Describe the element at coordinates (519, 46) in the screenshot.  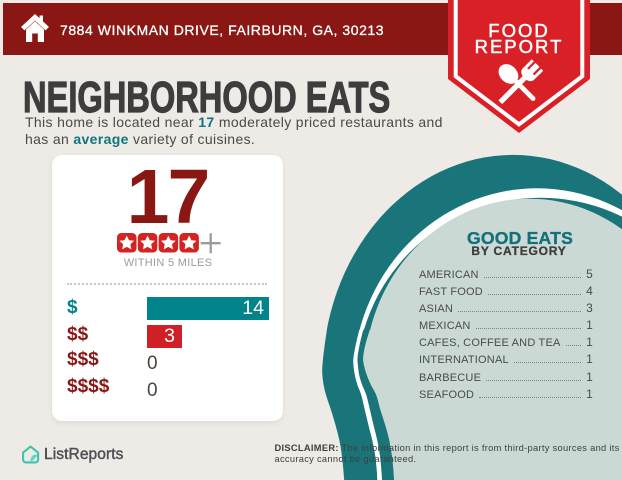
I see `svg-text: REPORT` at that location.